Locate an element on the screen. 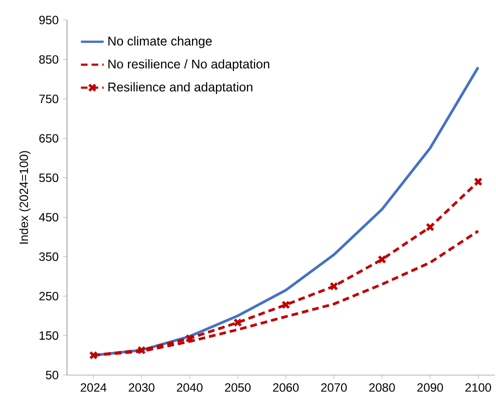 The height and width of the screenshot is (404, 496). legend-label: No climate change is located at coordinates (160, 42).